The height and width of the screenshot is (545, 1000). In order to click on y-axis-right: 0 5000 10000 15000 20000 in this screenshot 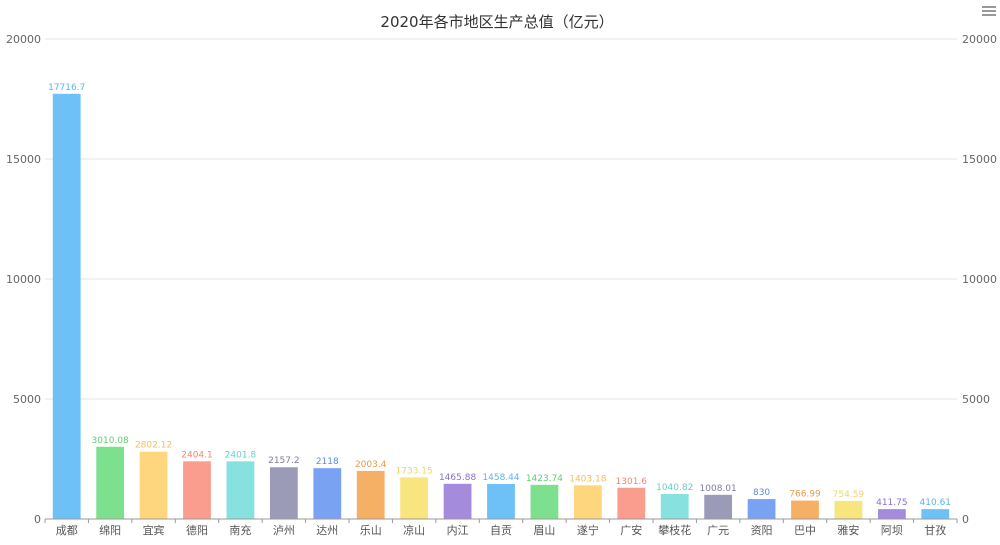, I will do `click(979, 279)`.